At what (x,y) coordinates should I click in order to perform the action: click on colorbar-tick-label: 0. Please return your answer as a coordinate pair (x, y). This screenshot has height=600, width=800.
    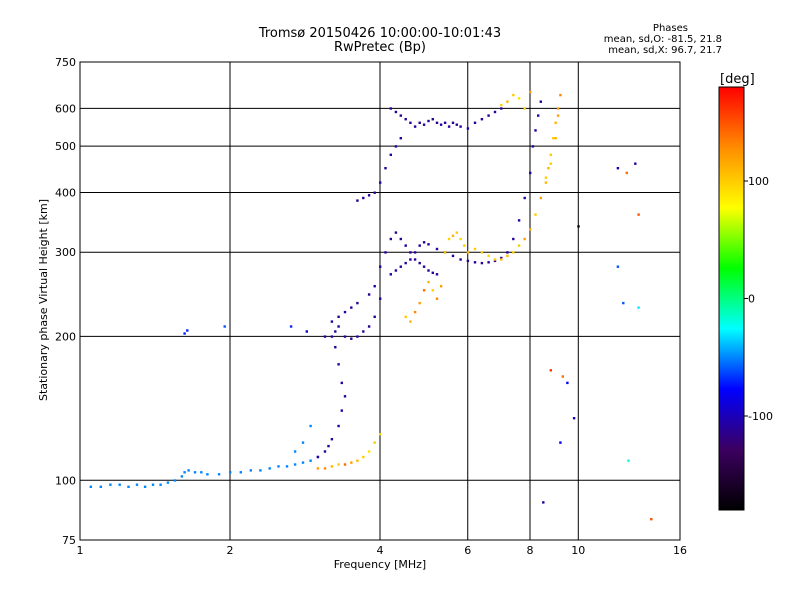
    Looking at the image, I should click on (751, 299).